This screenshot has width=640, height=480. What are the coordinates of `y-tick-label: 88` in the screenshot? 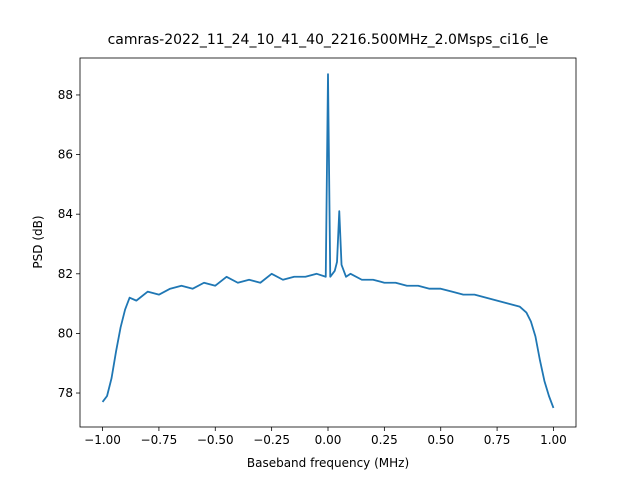 It's located at (65, 95).